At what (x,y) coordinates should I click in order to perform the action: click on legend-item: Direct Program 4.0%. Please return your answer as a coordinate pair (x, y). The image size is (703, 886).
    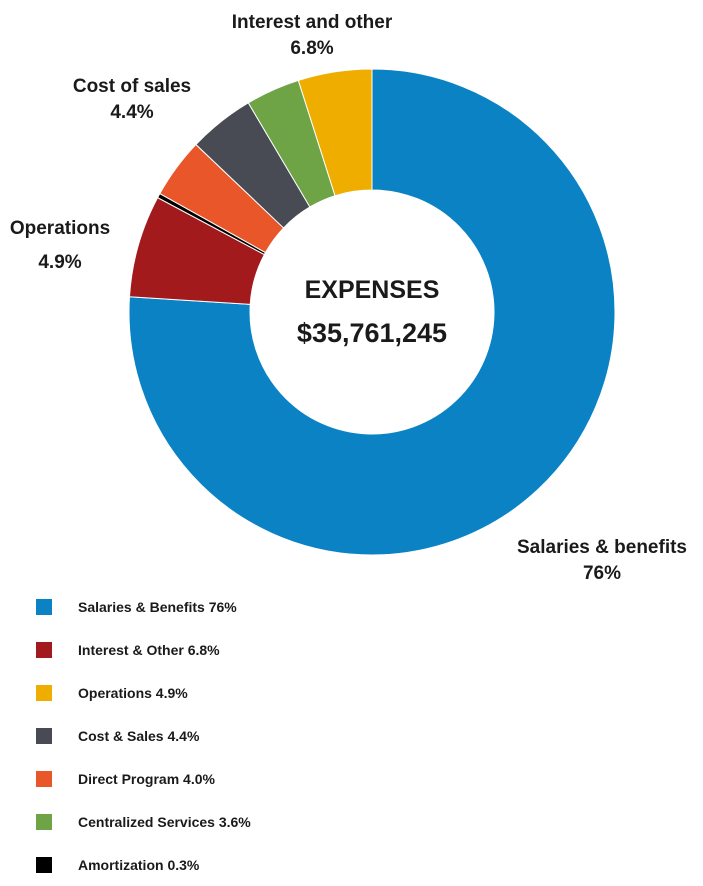
    Looking at the image, I should click on (246, 778).